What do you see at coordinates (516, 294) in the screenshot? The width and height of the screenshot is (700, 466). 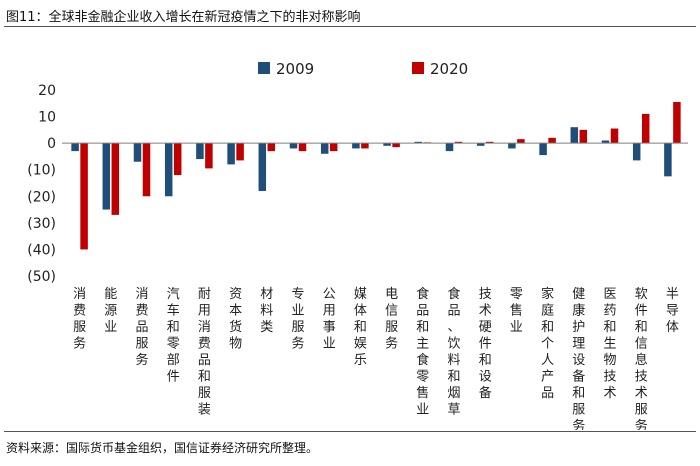 I see `category-label-char: 零` at bounding box center [516, 294].